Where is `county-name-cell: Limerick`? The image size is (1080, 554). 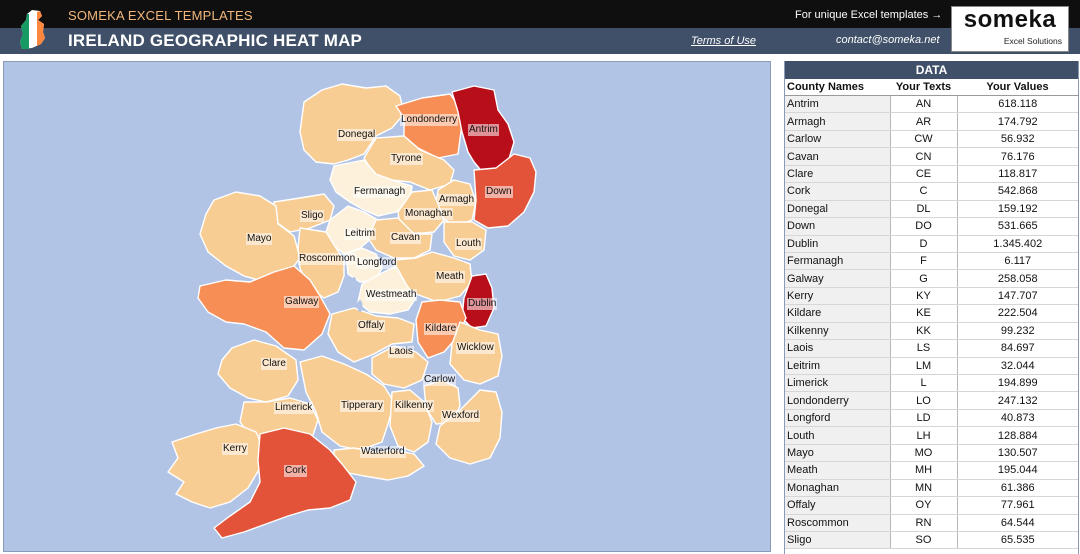
county-name-cell: Limerick is located at coordinates (838, 383).